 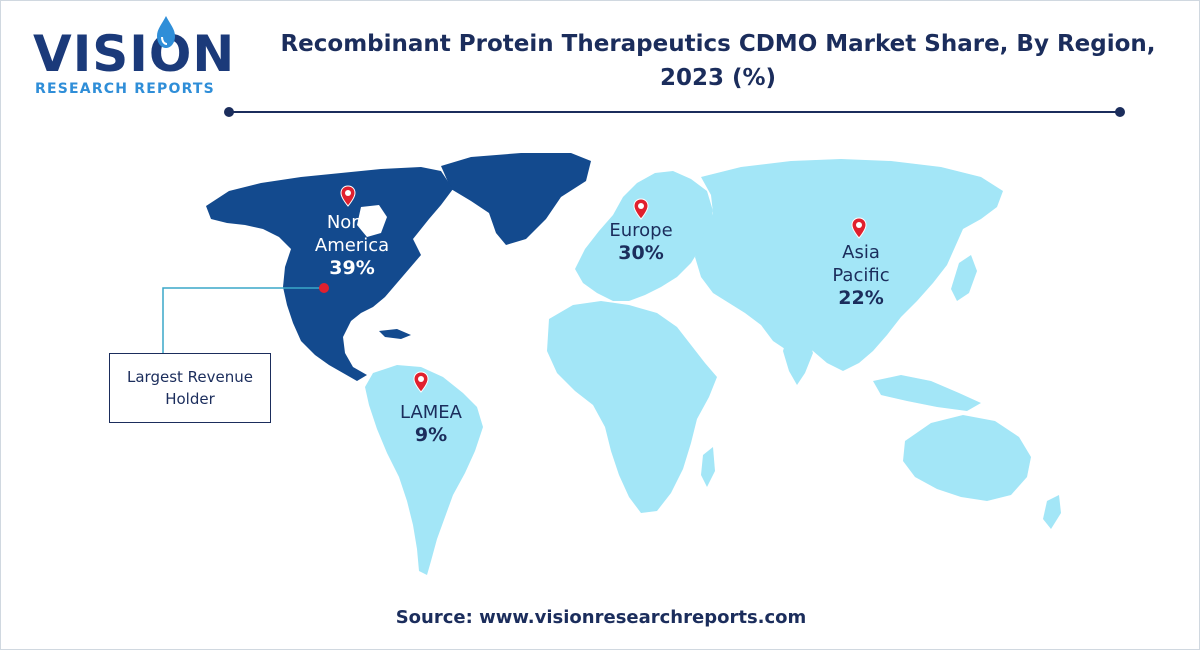 I want to click on north-america-pin-icon, so click(x=348, y=196).